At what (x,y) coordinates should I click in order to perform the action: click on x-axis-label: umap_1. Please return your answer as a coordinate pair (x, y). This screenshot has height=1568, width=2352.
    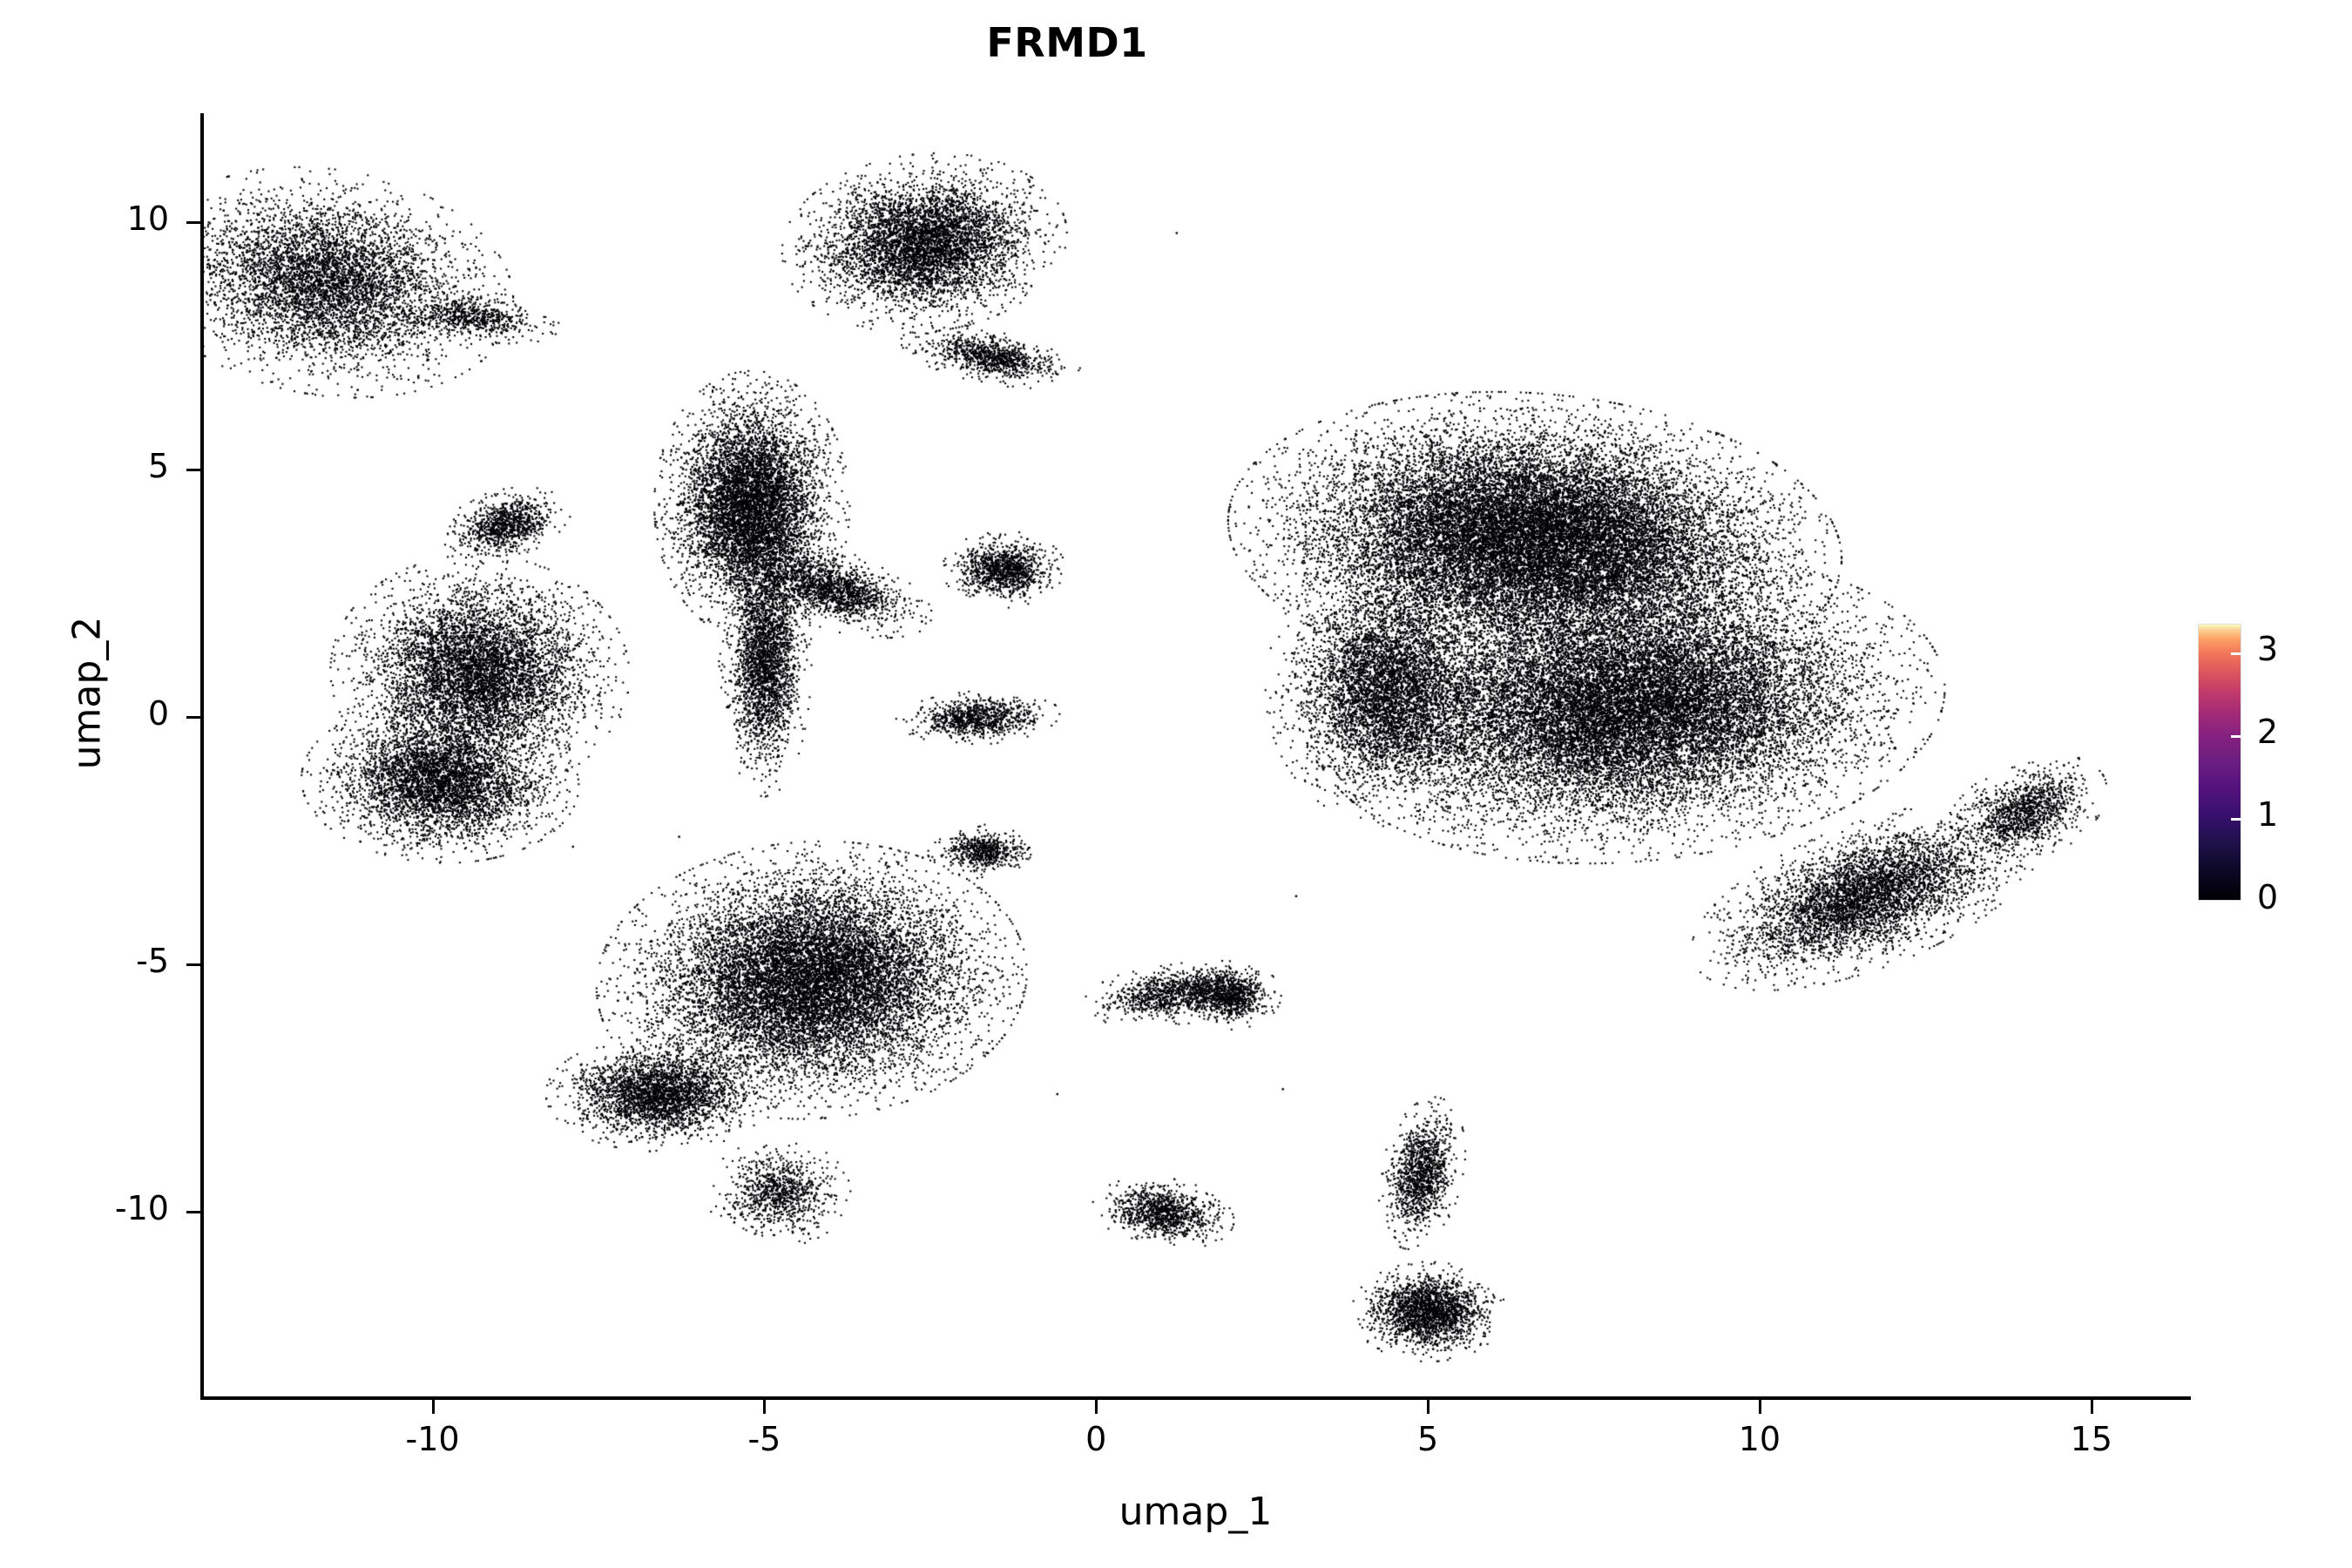
    Looking at the image, I should click on (1196, 1512).